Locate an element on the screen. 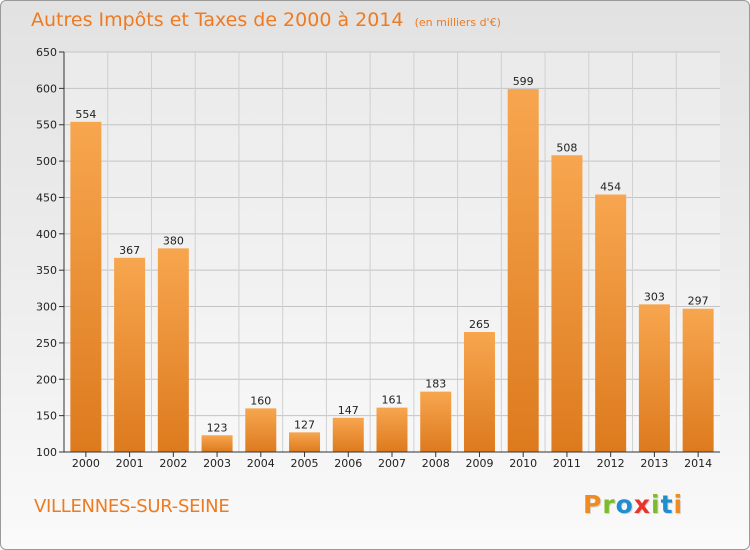  y-tick-label: 400 is located at coordinates (46, 234).